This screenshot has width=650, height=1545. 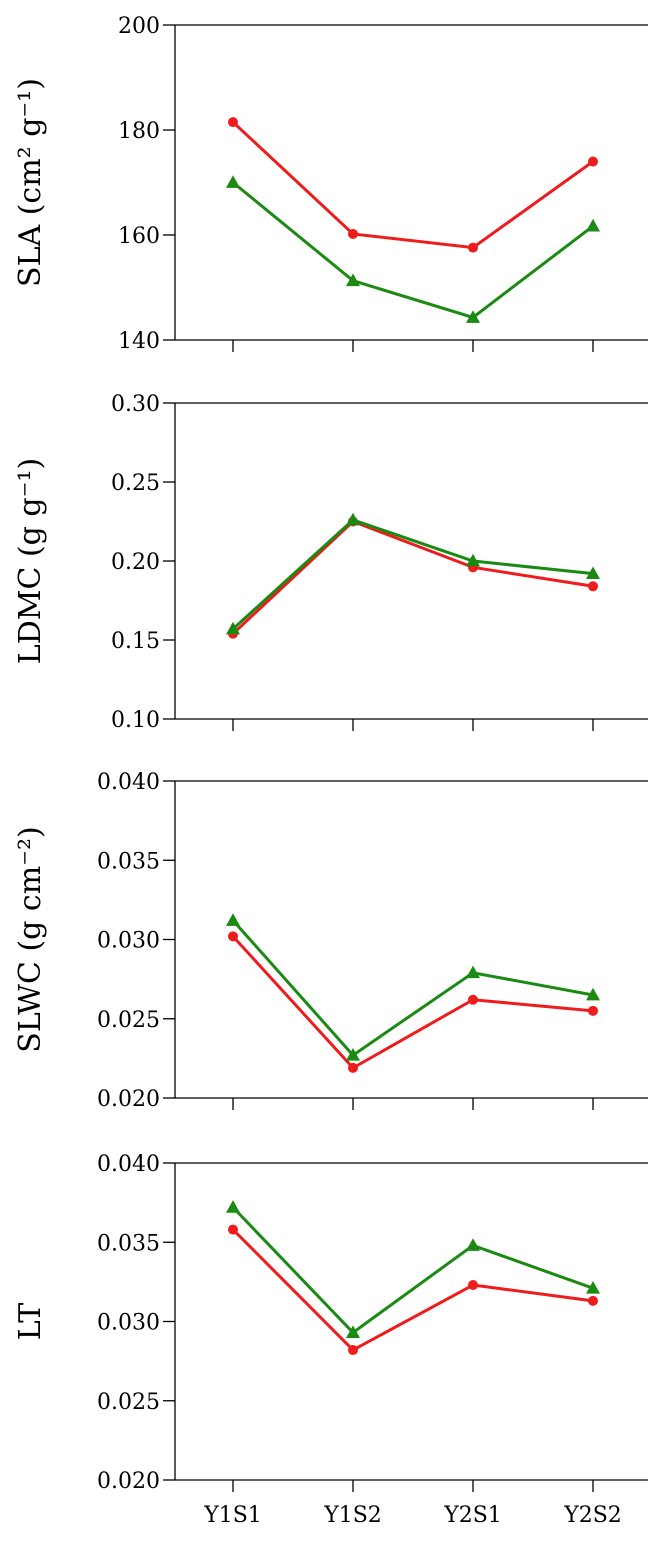 What do you see at coordinates (30, 561) in the screenshot?
I see `y-axis-label: LDMC (g g⁻¹)` at bounding box center [30, 561].